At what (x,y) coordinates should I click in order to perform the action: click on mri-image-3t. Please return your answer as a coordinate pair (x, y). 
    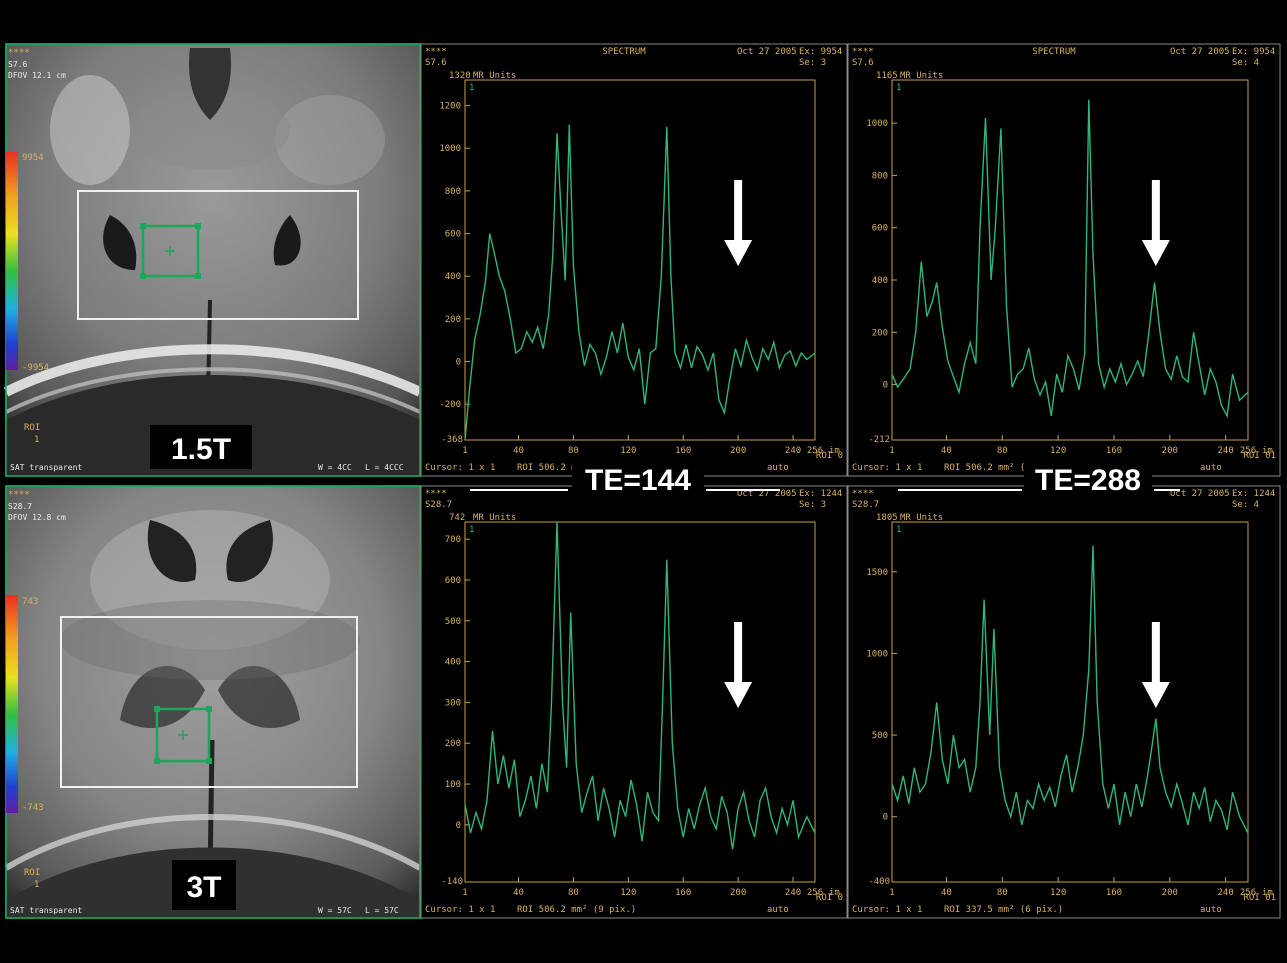
    Looking at the image, I should click on (213, 702).